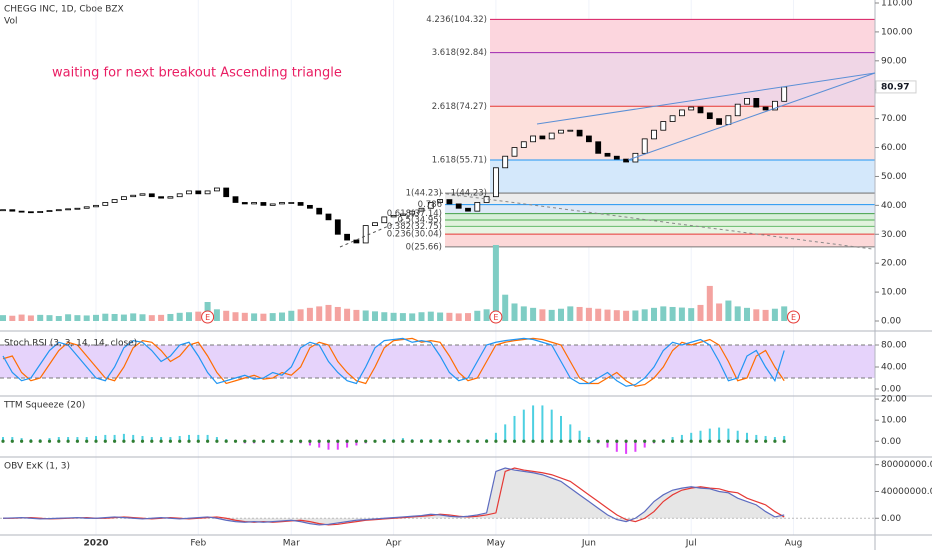  What do you see at coordinates (393, 496) in the screenshot?
I see `series-line` at bounding box center [393, 496].